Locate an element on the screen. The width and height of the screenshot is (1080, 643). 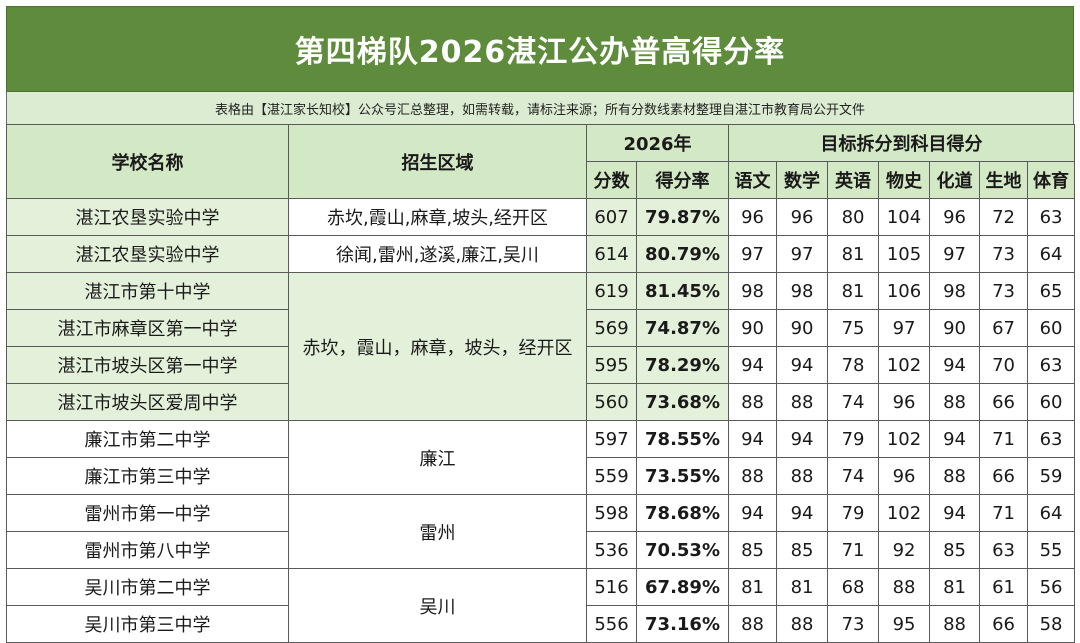
rate-cell: 67.89% is located at coordinates (682, 587).